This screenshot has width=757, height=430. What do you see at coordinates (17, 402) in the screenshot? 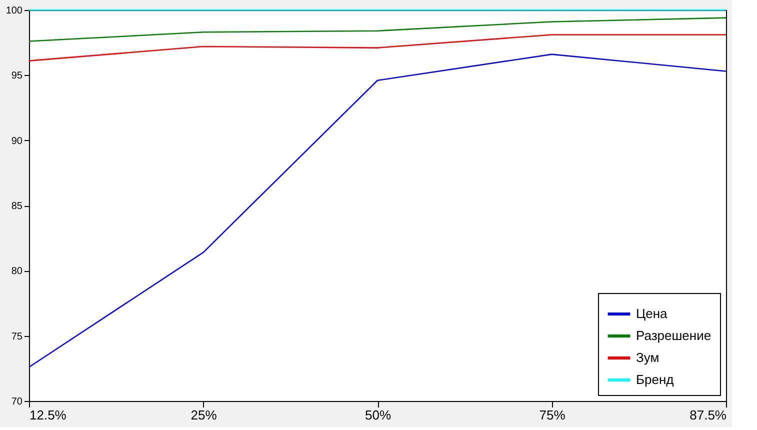
I see `y-tick-label: 70` at bounding box center [17, 402].